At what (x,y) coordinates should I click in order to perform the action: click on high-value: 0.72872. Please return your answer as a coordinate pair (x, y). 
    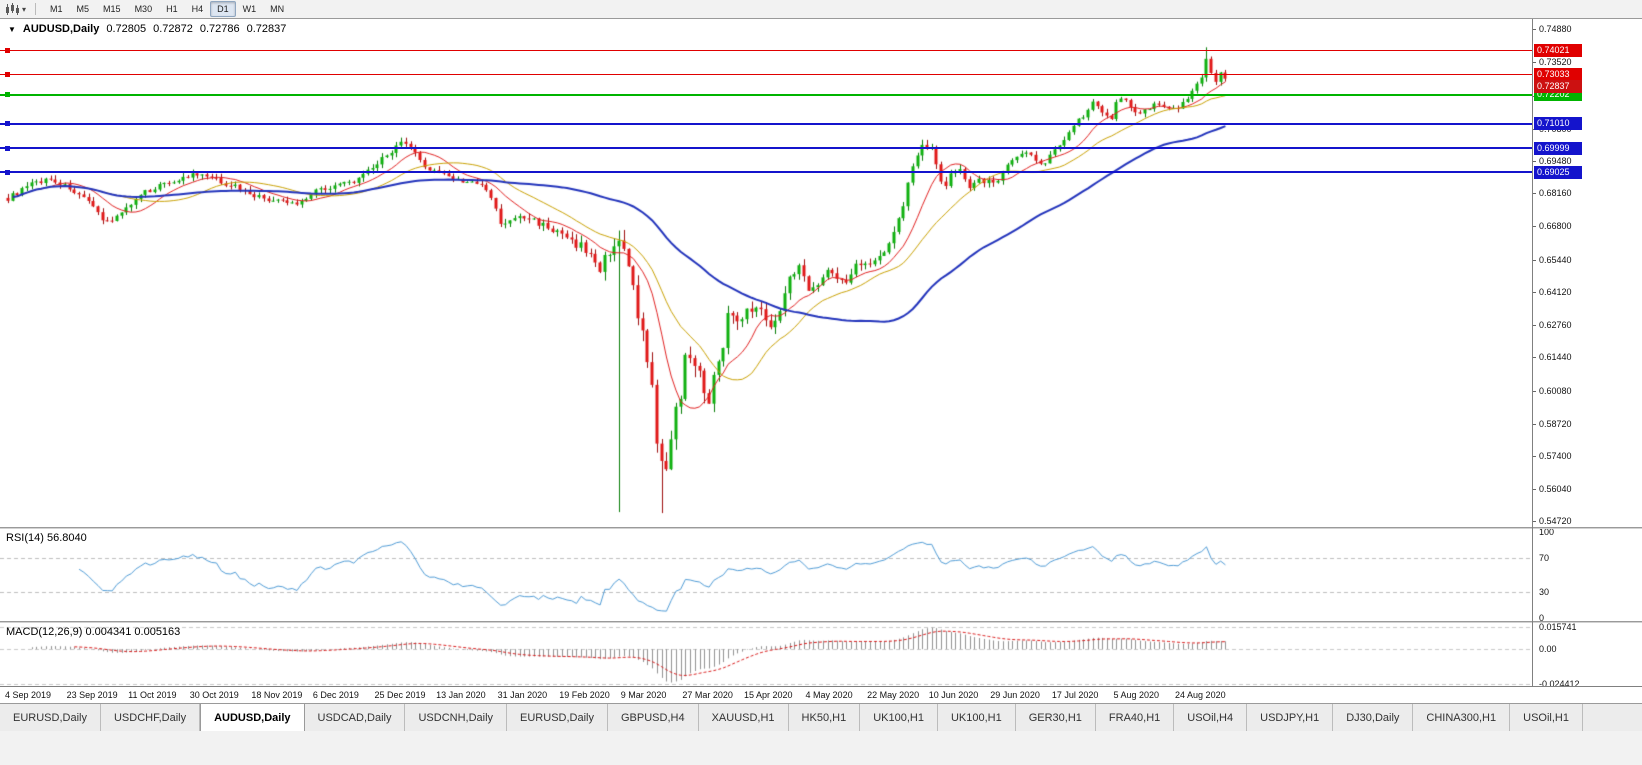
    Looking at the image, I should click on (173, 29).